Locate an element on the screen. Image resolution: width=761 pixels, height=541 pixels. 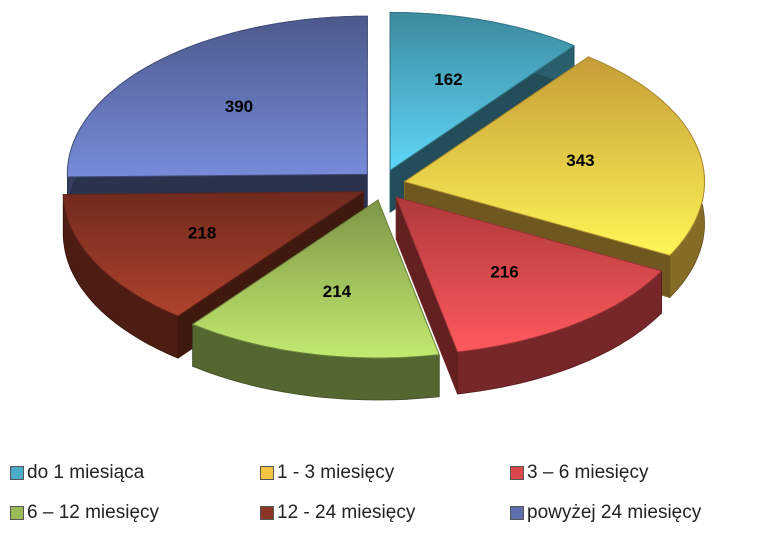
legend-item: 6 – 12 miesięcy is located at coordinates (135, 513).